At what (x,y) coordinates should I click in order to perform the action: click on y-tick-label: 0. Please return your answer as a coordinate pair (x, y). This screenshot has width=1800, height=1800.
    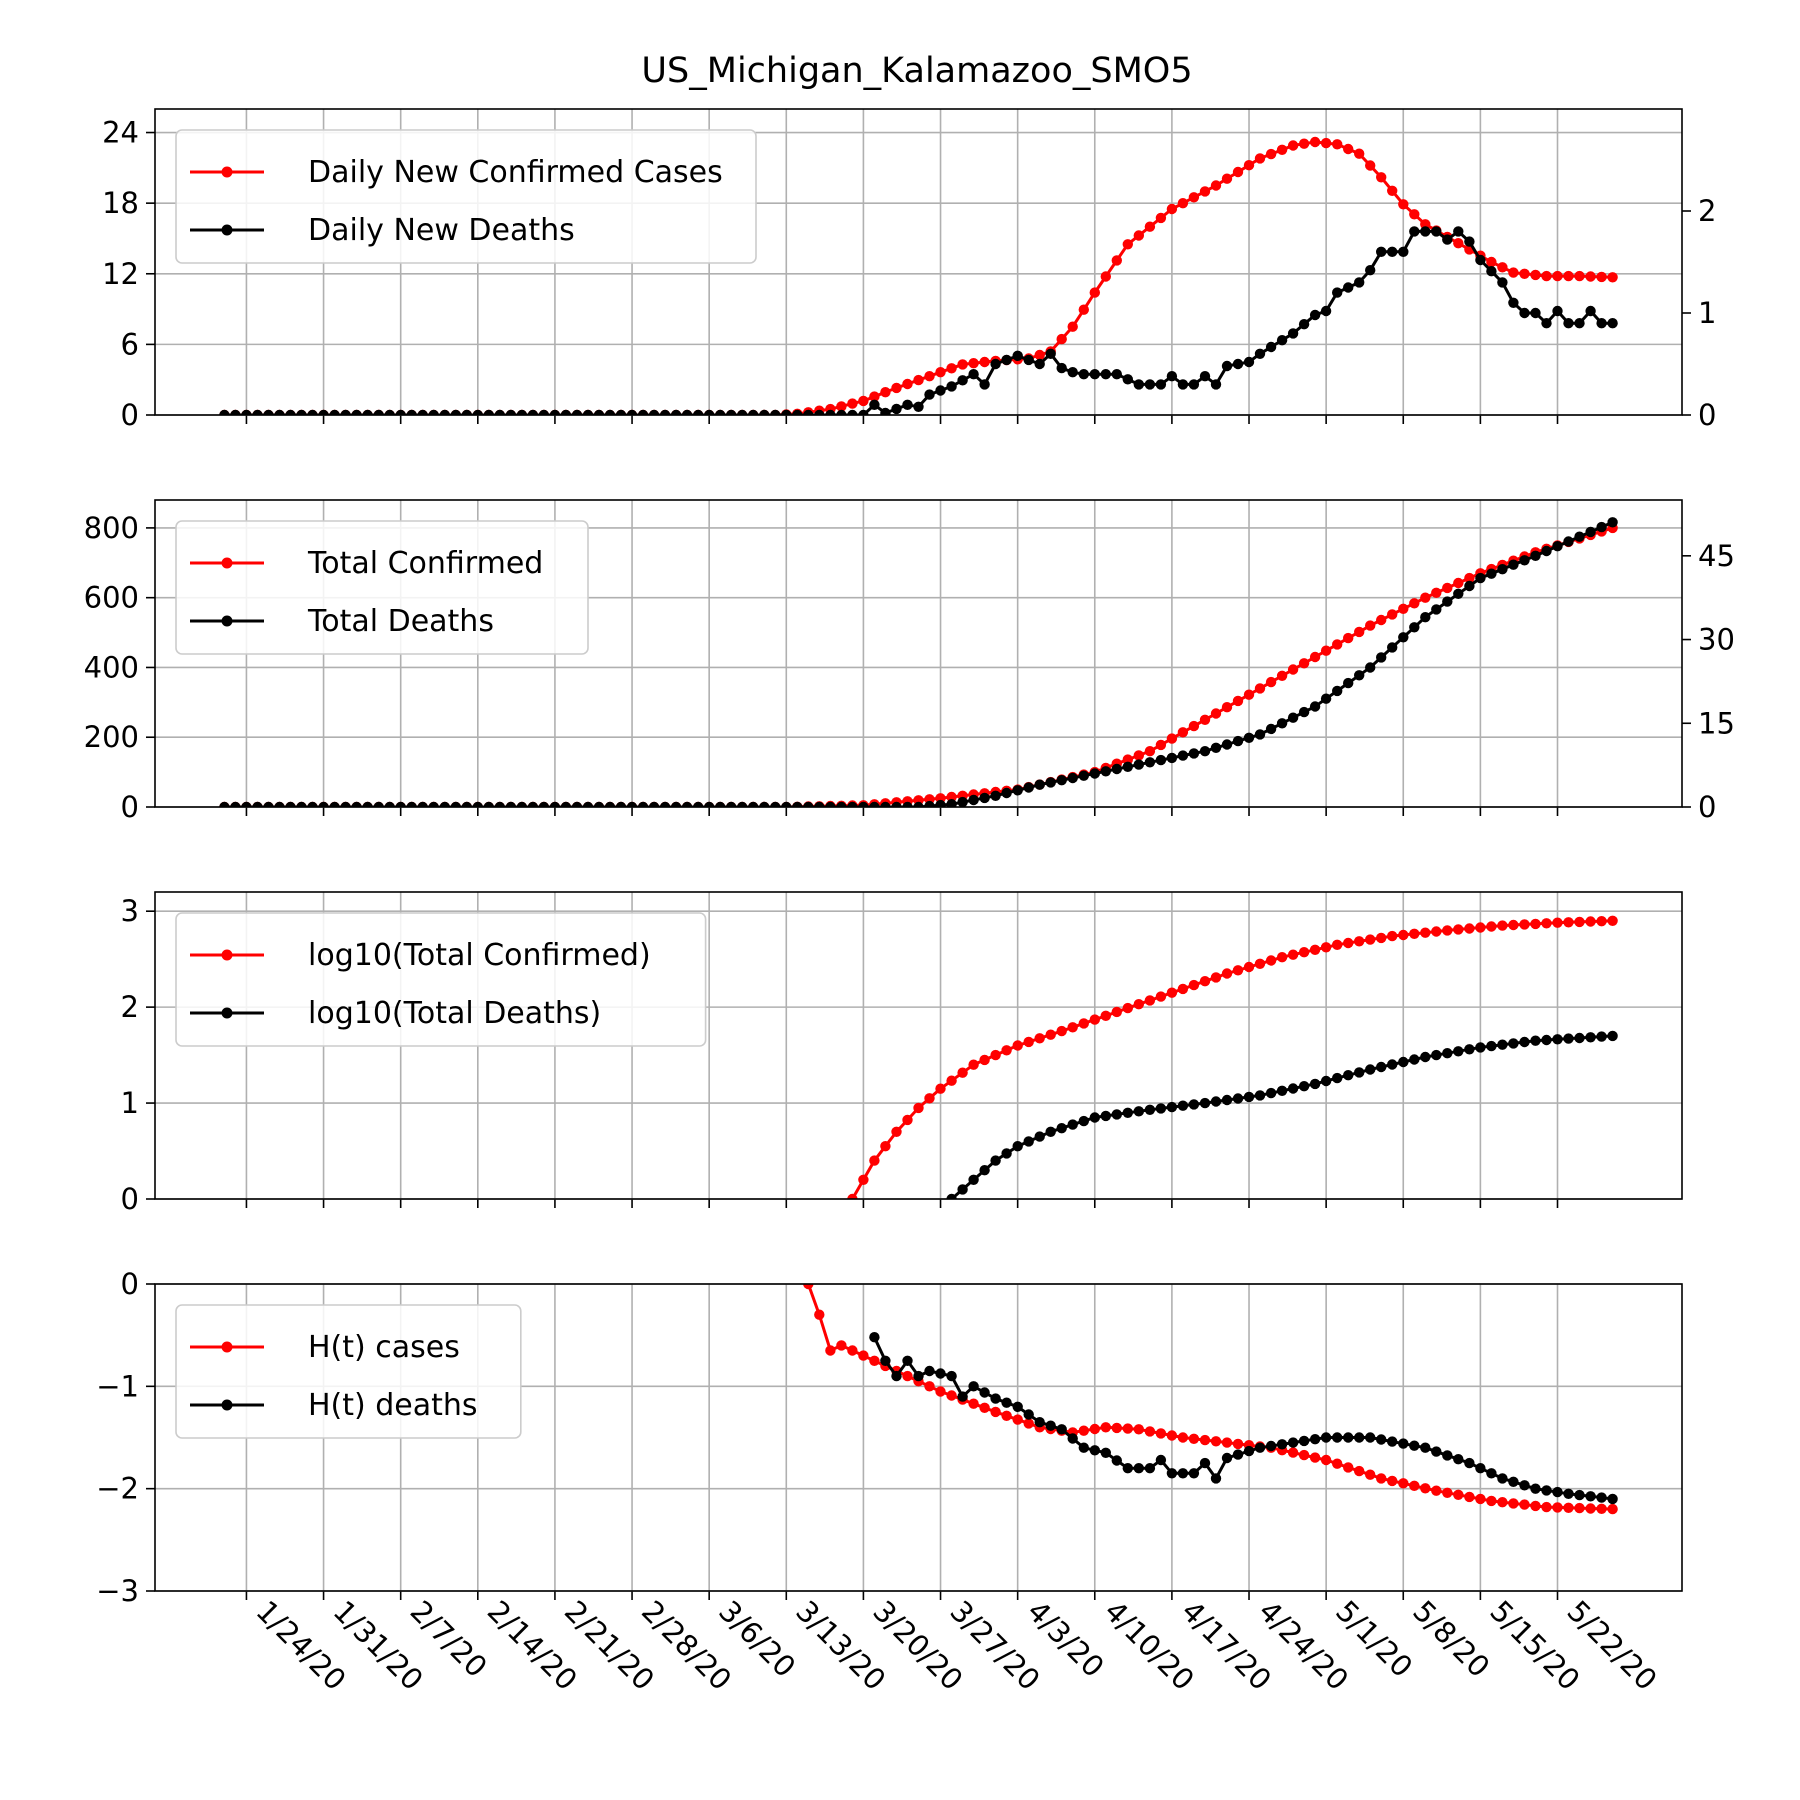
    Looking at the image, I should click on (130, 807).